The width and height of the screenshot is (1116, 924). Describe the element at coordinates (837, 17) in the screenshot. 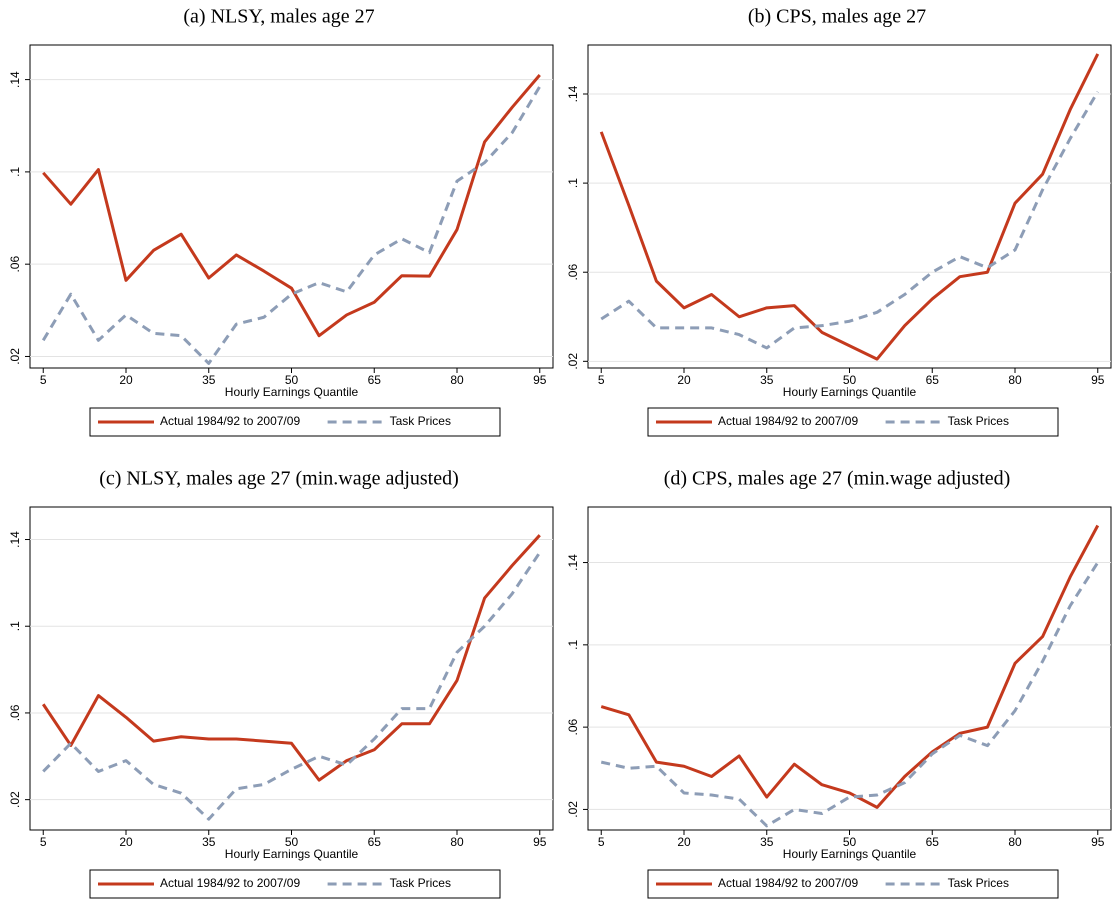

I see `chart-title: (b) CPS, males age 27` at that location.